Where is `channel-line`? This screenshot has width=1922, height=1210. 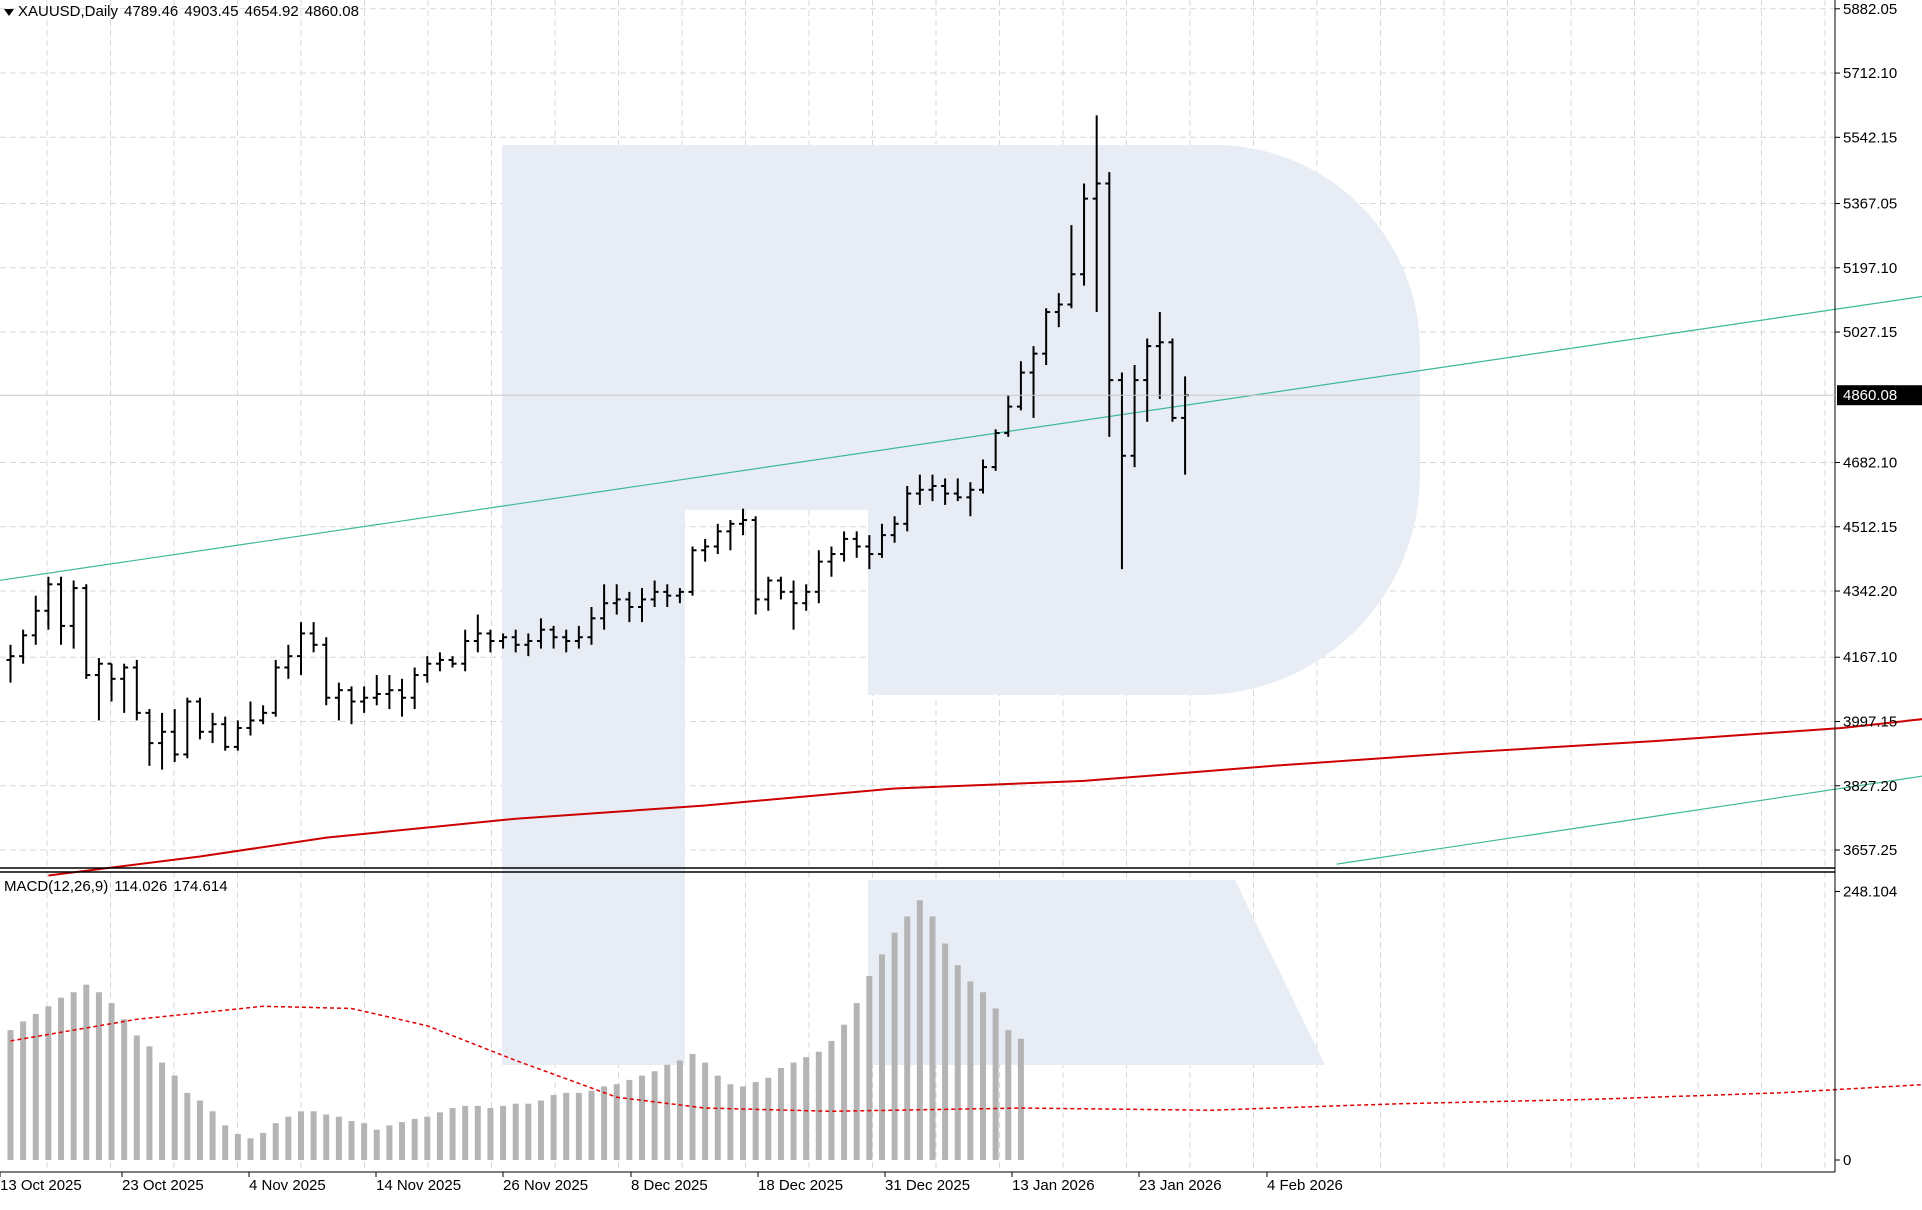 channel-line is located at coordinates (1629, 820).